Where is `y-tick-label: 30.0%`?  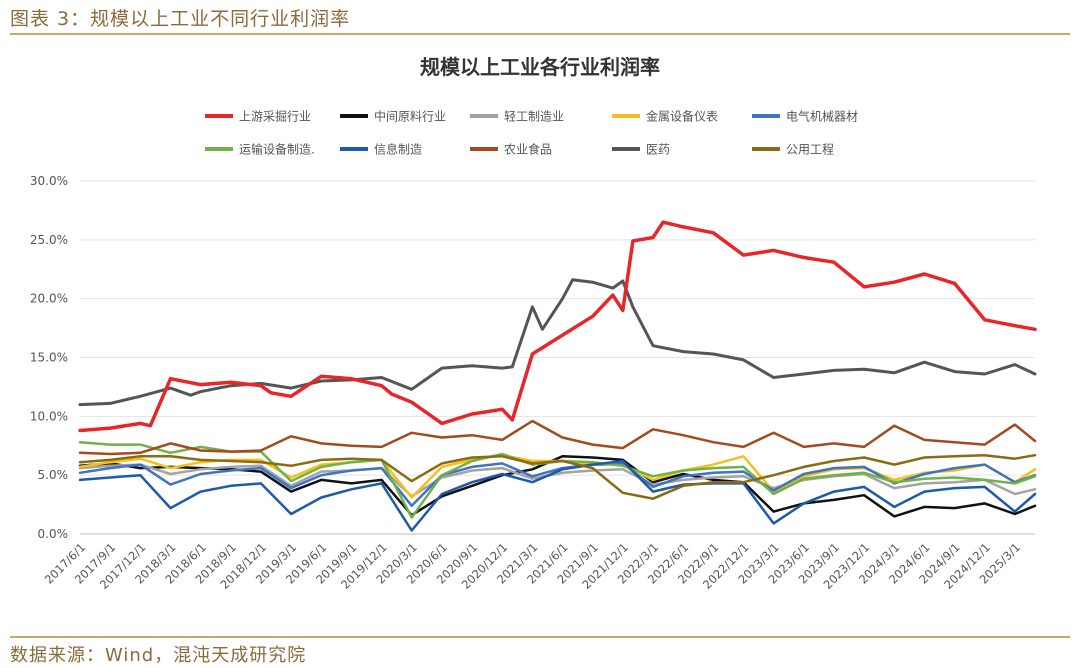
y-tick-label: 30.0% is located at coordinates (49, 181).